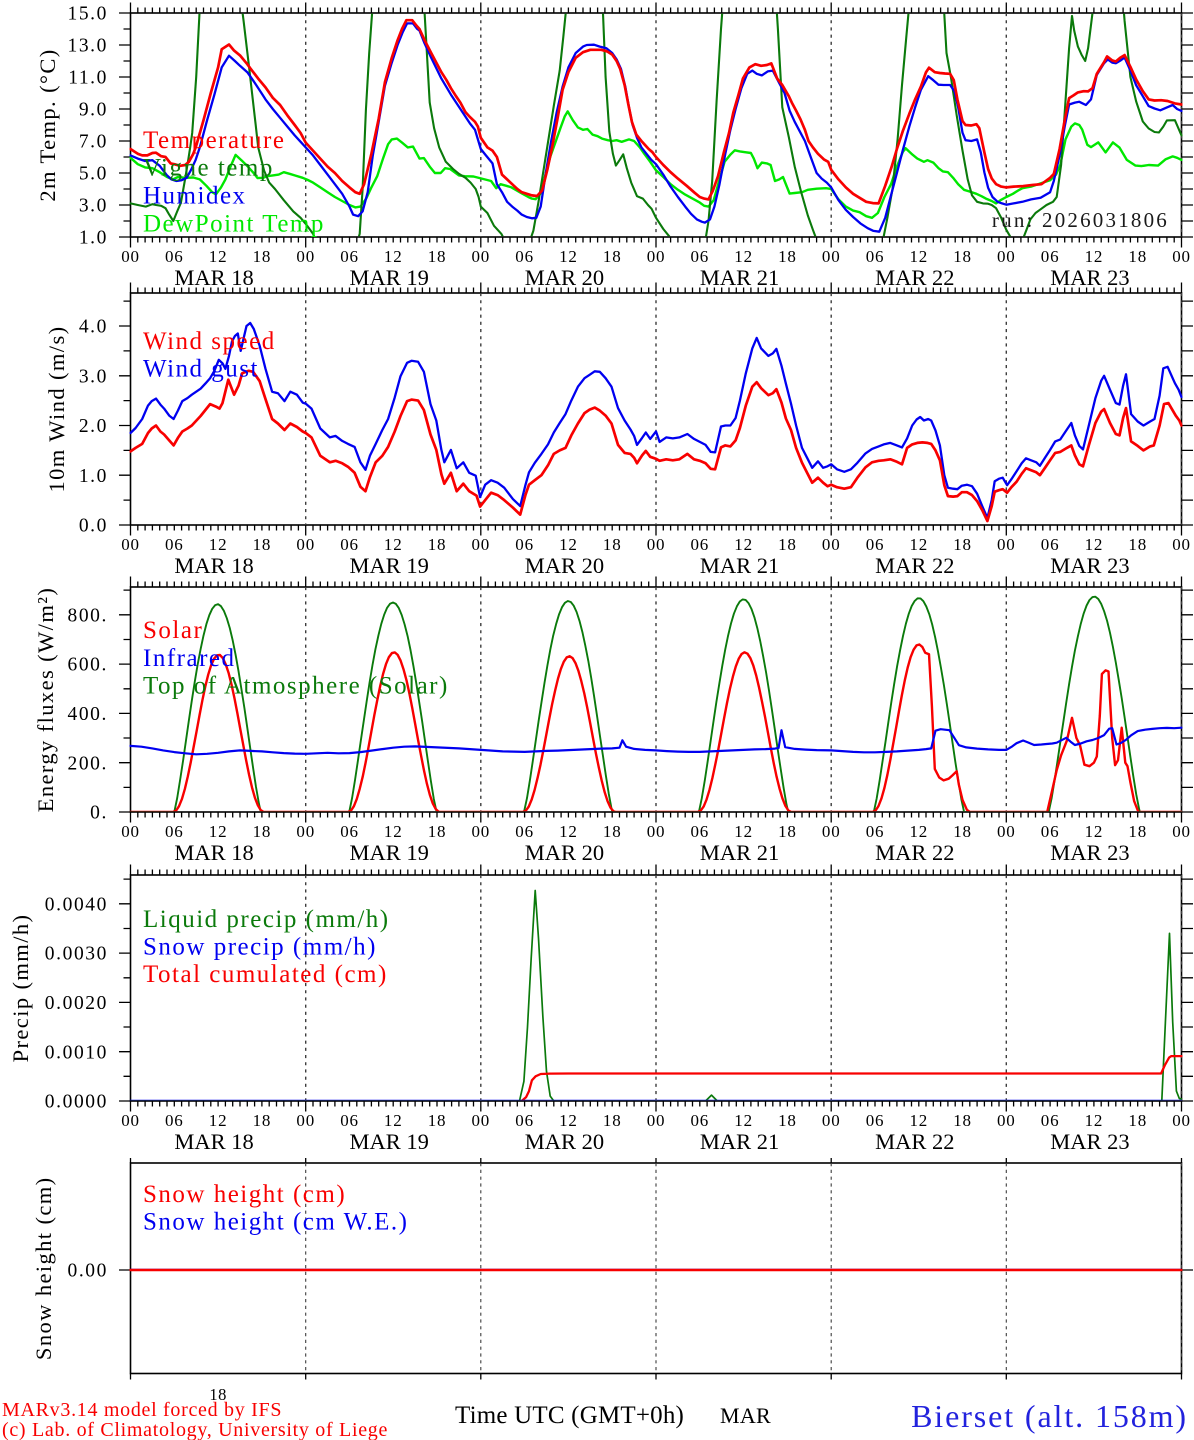 This screenshot has height=1440, width=1194. What do you see at coordinates (87, 763) in the screenshot?
I see `svg-text: 200.` at bounding box center [87, 763].